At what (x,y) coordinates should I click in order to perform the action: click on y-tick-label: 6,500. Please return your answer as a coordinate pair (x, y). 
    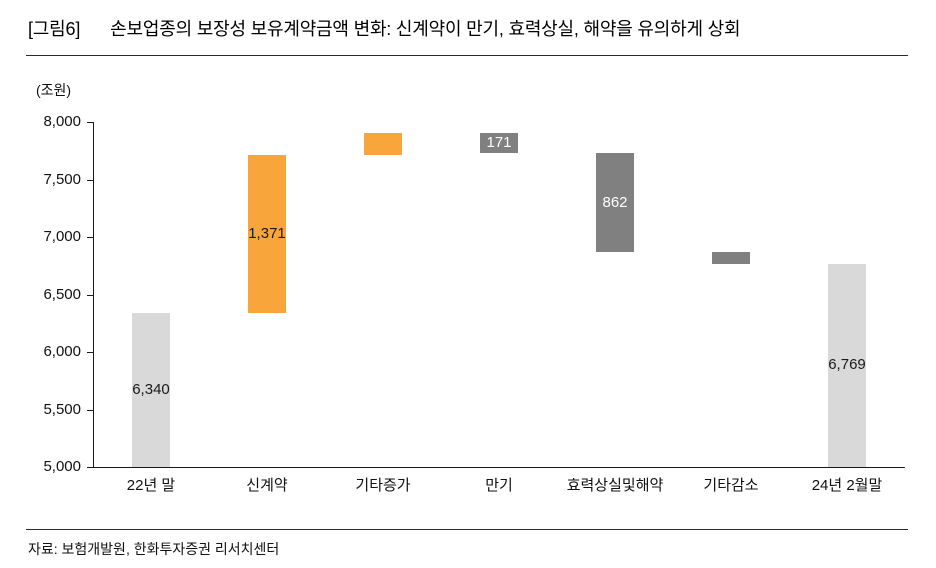
    Looking at the image, I should click on (62, 294).